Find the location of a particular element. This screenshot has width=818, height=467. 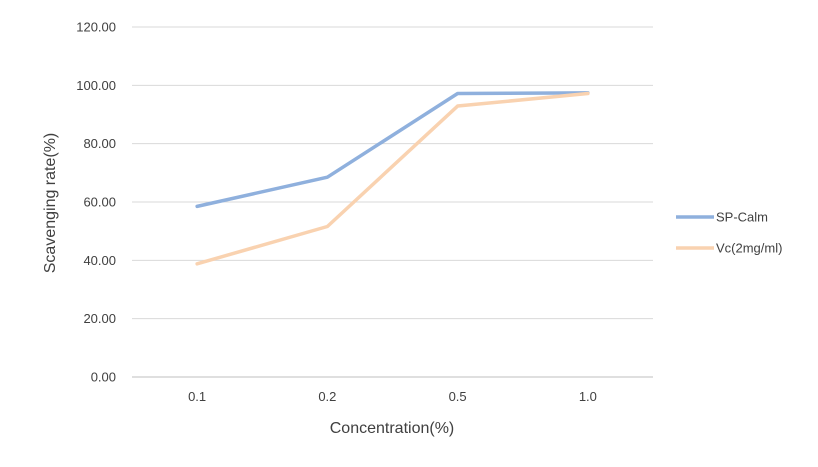

x-tick-label: 0.2 is located at coordinates (327, 396).